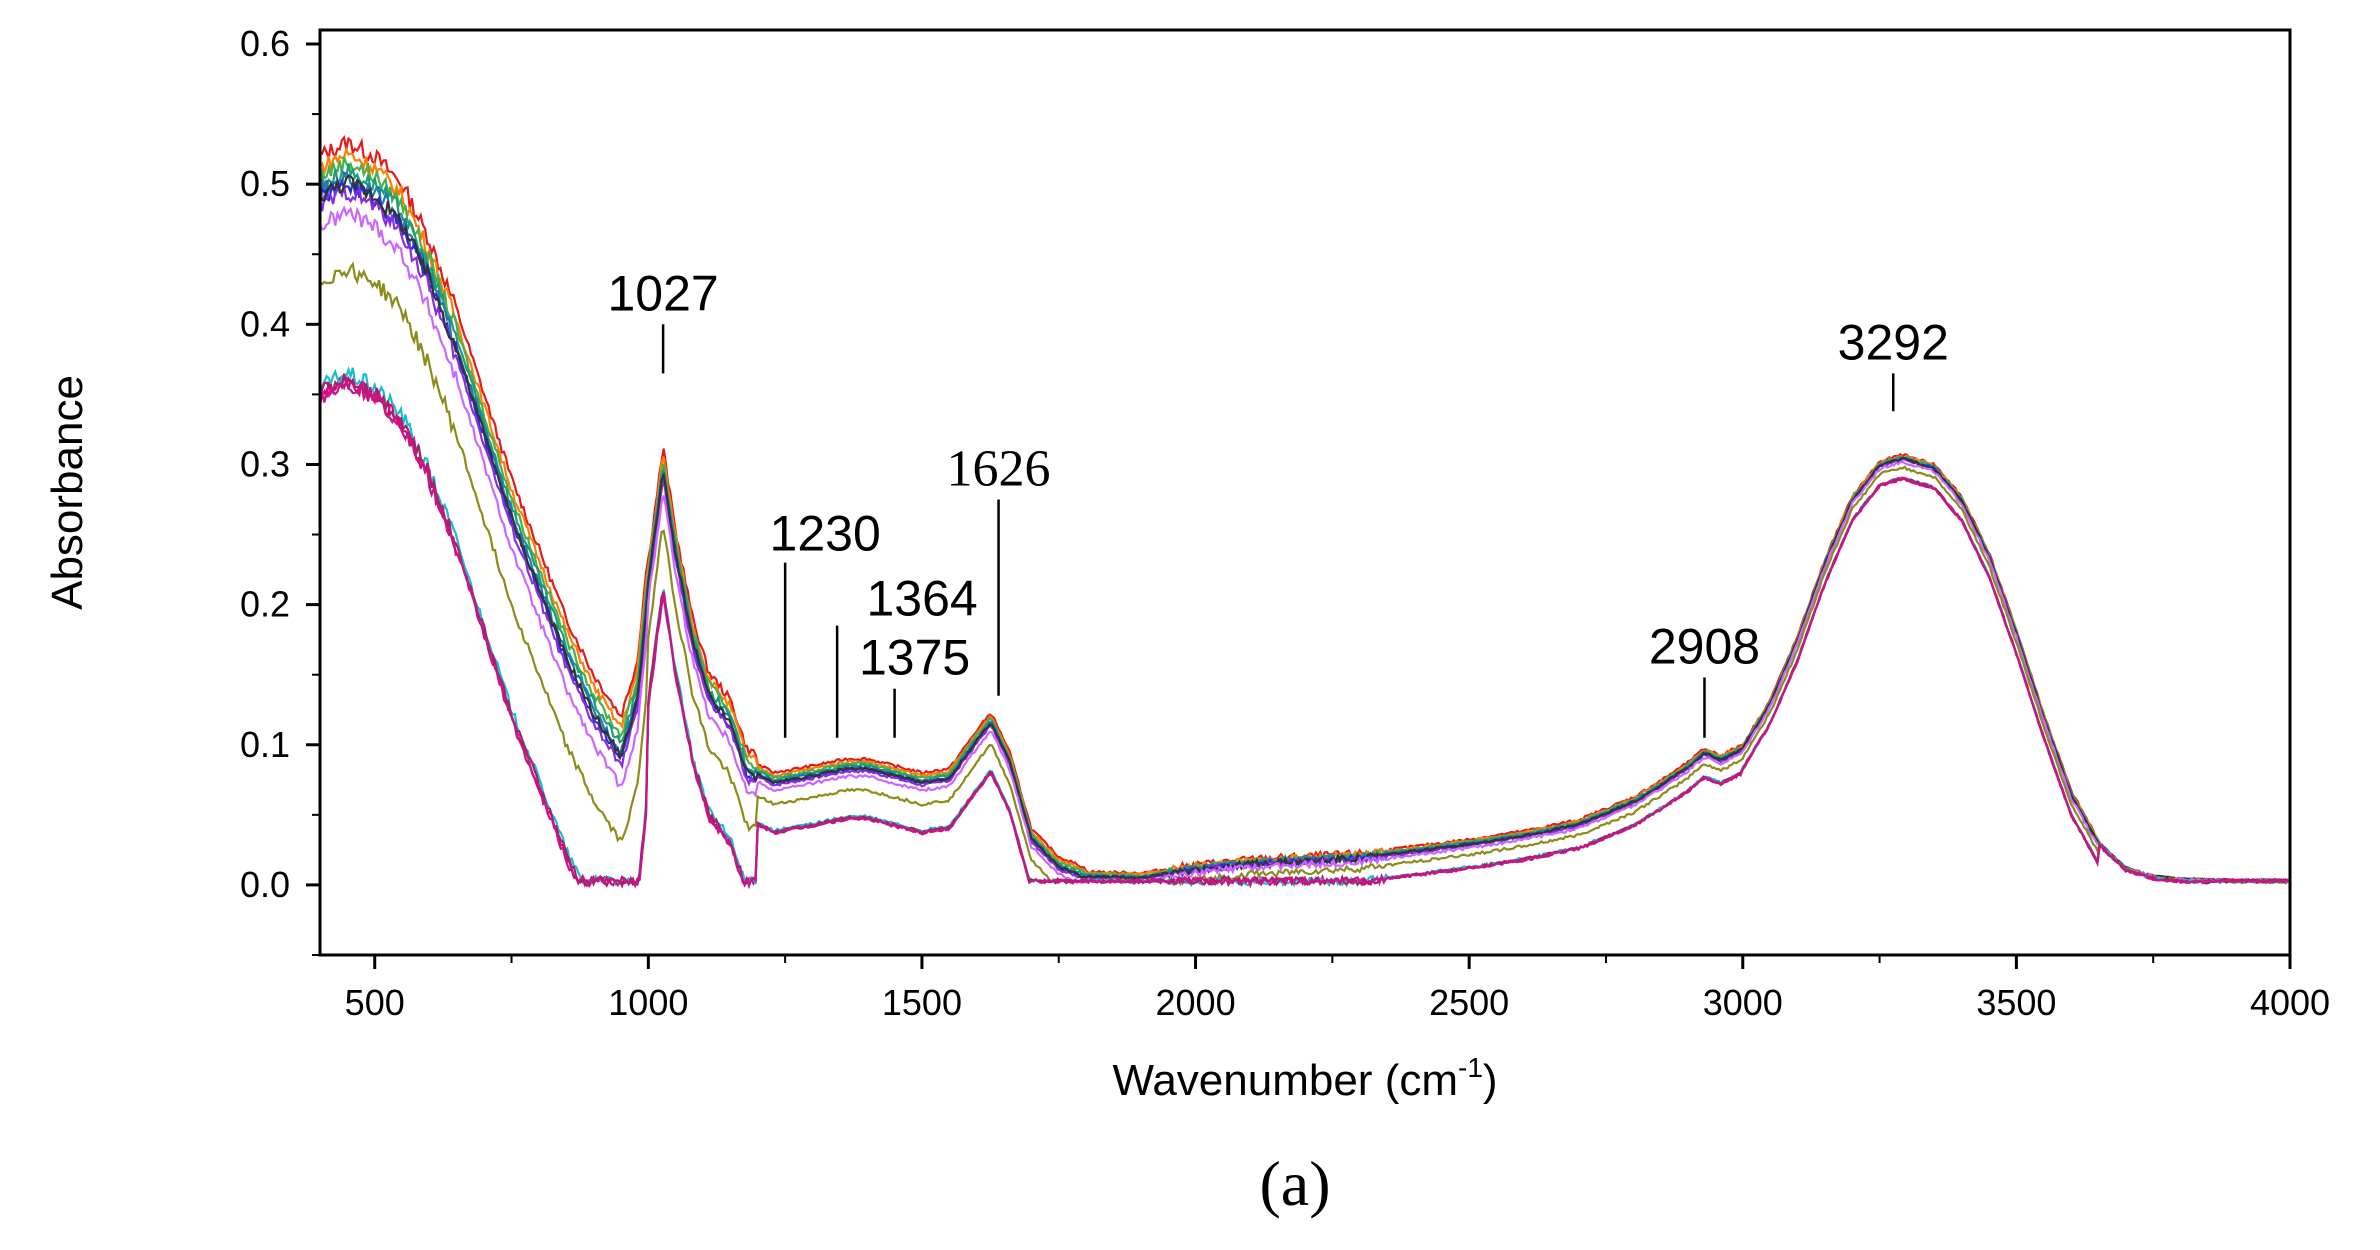 This screenshot has width=2380, height=1250. Describe the element at coordinates (1893, 342) in the screenshot. I see `peak-label: 3292` at that location.